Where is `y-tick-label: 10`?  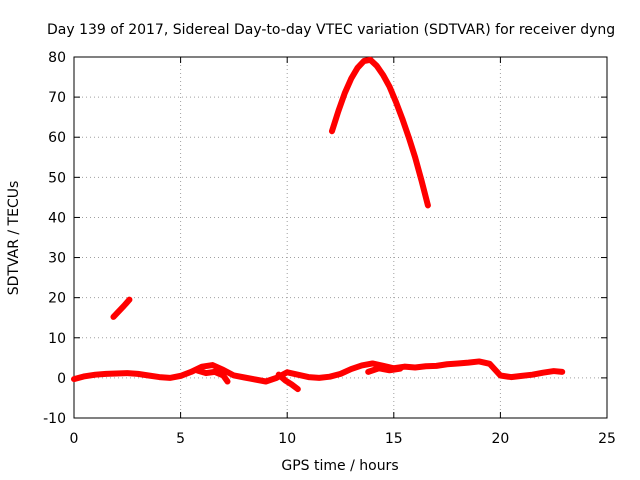
y-tick-label: 10 is located at coordinates (57, 339).